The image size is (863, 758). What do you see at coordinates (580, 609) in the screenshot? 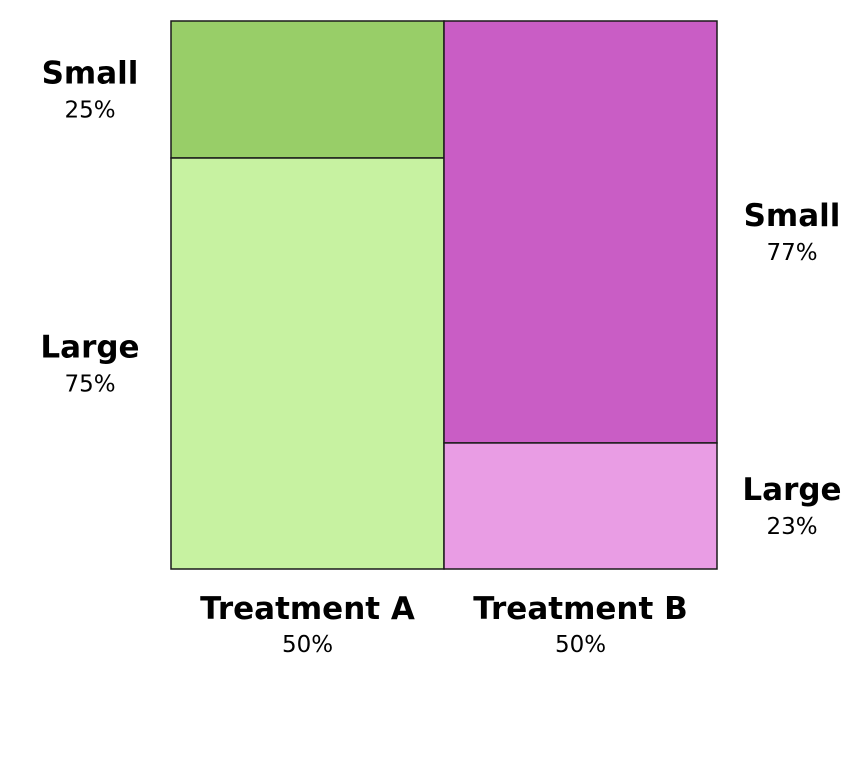
I see `column-label-1: Treatment B` at bounding box center [580, 609].